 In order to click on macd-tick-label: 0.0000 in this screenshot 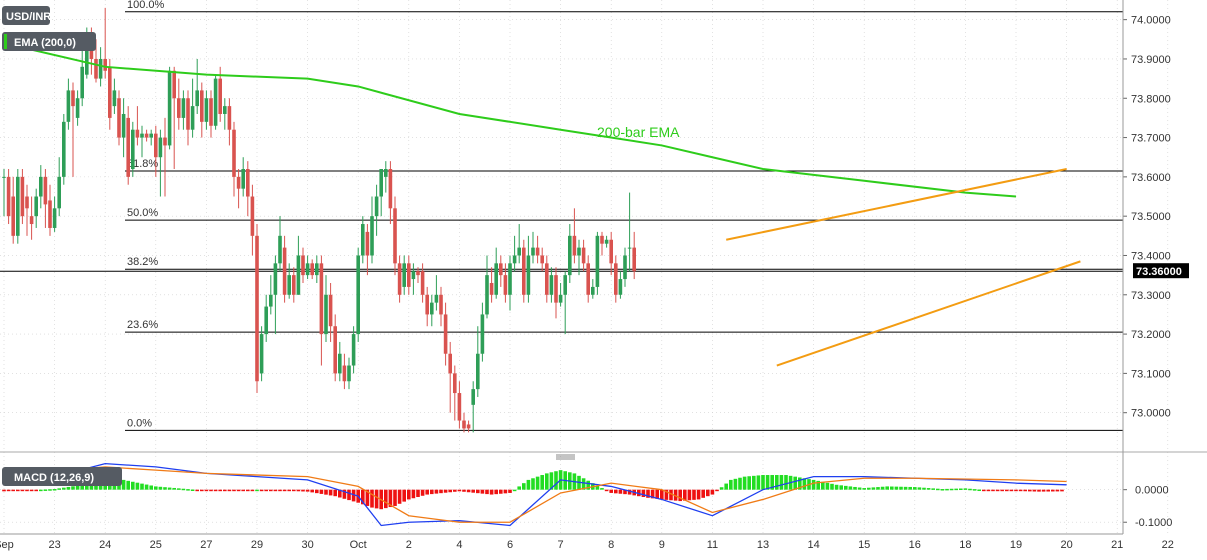, I will do `click(1152, 491)`.